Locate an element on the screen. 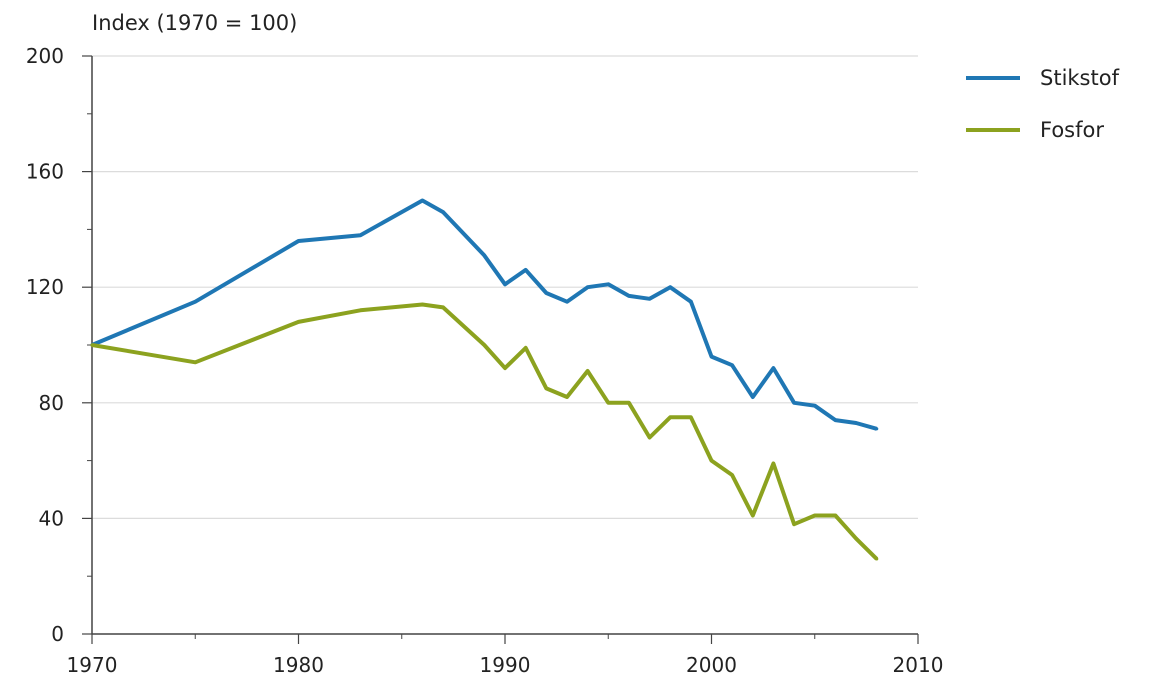 This screenshot has height=694, width=1152. x-tick-label: 1970 is located at coordinates (92, 665).